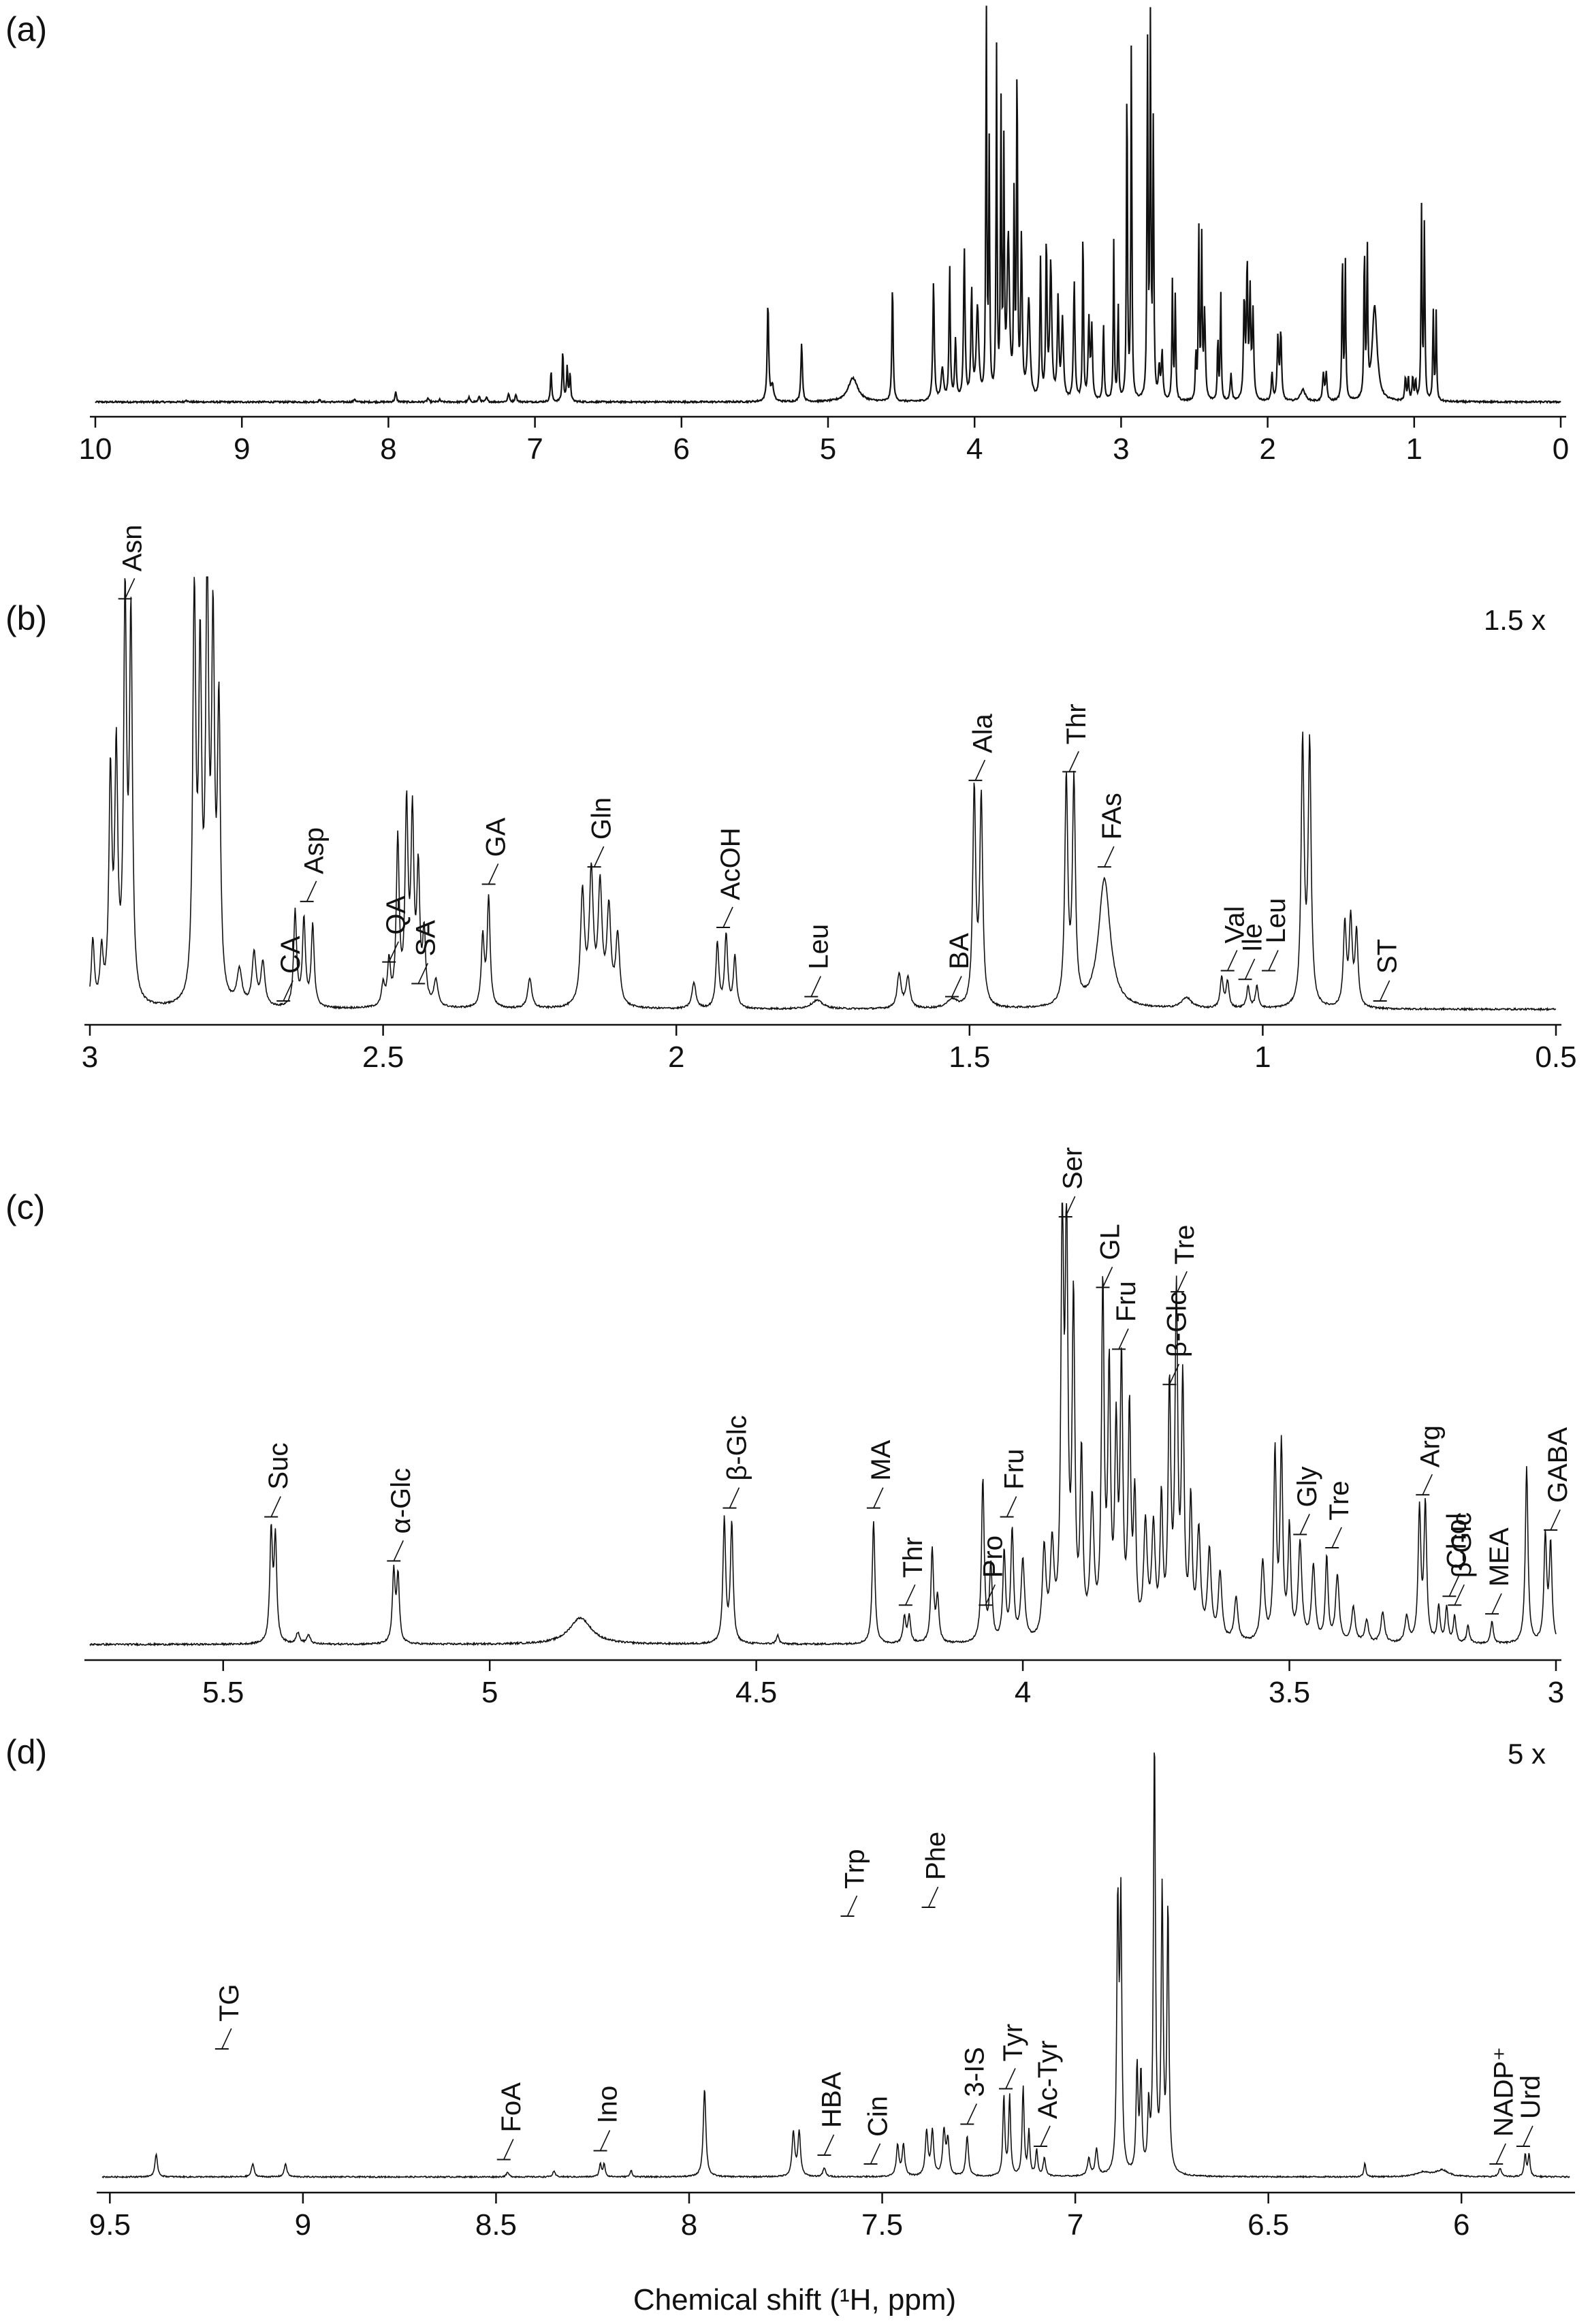 Image resolution: width=1590 pixels, height=2324 pixels. Describe the element at coordinates (983, 734) in the screenshot. I see `annotation-label: Ala` at that location.